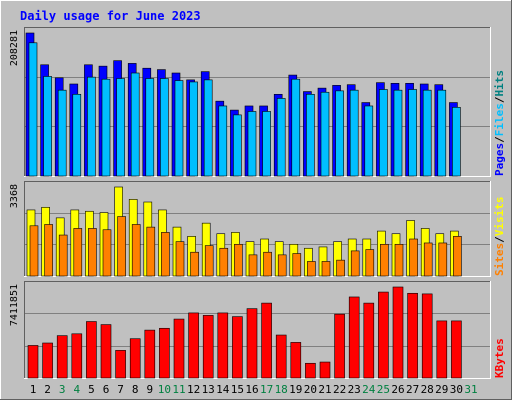  I want to click on x-tick-day-3: 3, so click(62, 389).